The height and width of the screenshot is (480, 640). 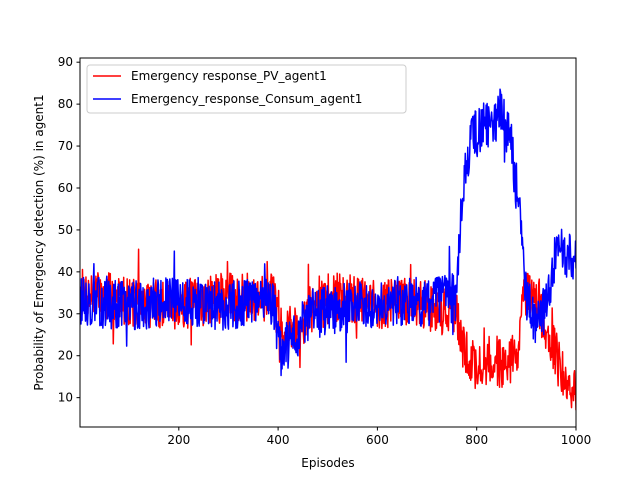 I want to click on x-axis: 200 400 600 800 1000, so click(x=379, y=437).